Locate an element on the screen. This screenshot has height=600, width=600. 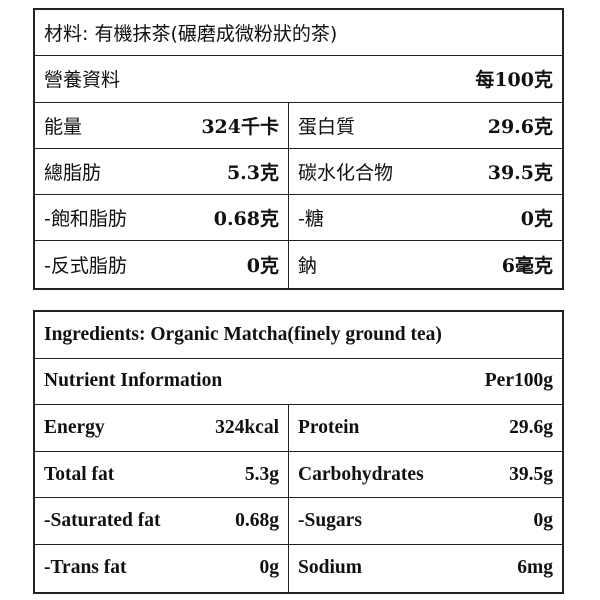
en-header-label: Nutrient Information is located at coordinates (133, 381).